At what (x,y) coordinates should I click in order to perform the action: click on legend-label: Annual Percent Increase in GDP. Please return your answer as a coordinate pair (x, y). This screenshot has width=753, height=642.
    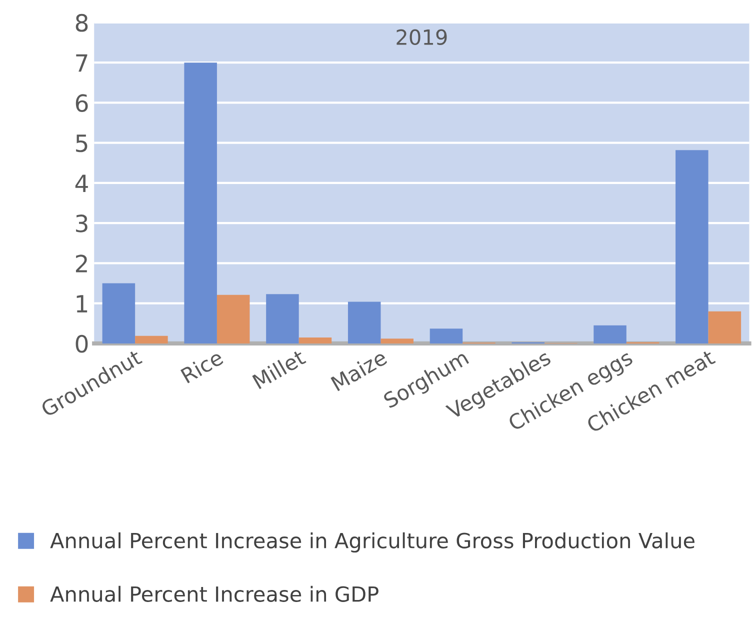
    Looking at the image, I should click on (214, 594).